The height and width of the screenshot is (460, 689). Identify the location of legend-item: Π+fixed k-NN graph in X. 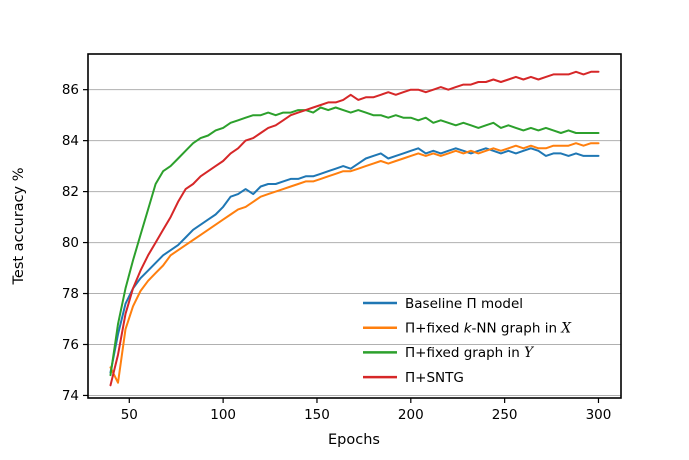
(467, 329).